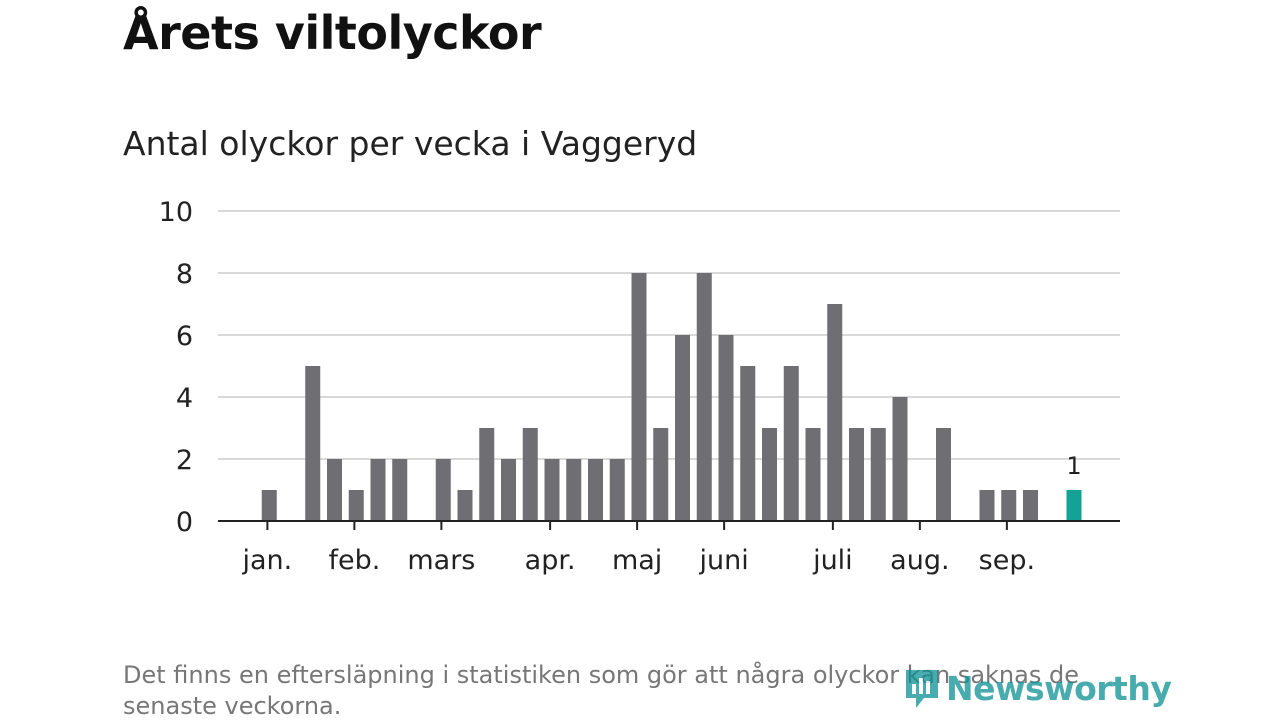  I want to click on x-tick-label: jan., so click(267, 560).